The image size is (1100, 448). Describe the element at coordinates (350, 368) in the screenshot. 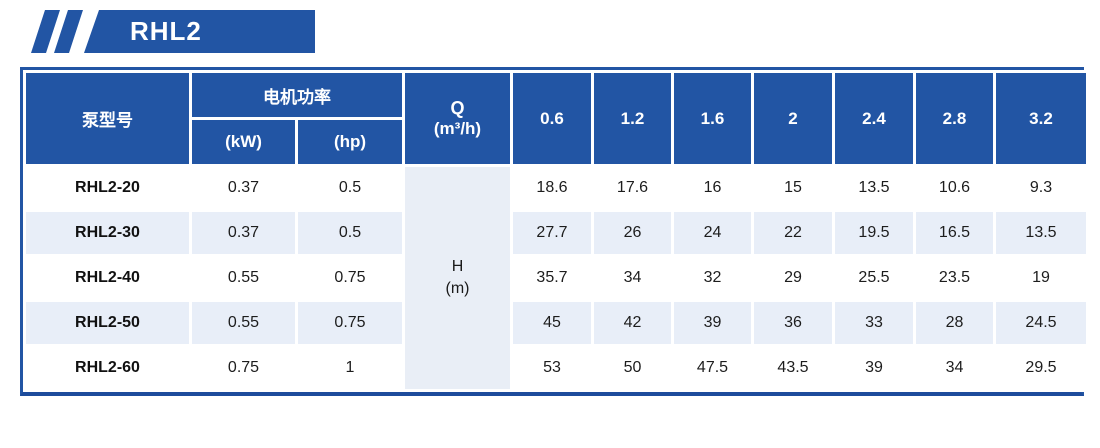

I see `hp-cell: 1` at that location.